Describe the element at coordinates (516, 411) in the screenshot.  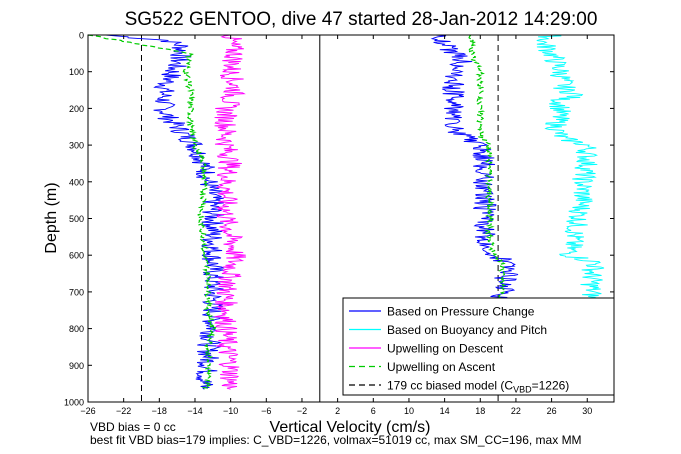
I see `x-tick-label-12: 22` at that location.